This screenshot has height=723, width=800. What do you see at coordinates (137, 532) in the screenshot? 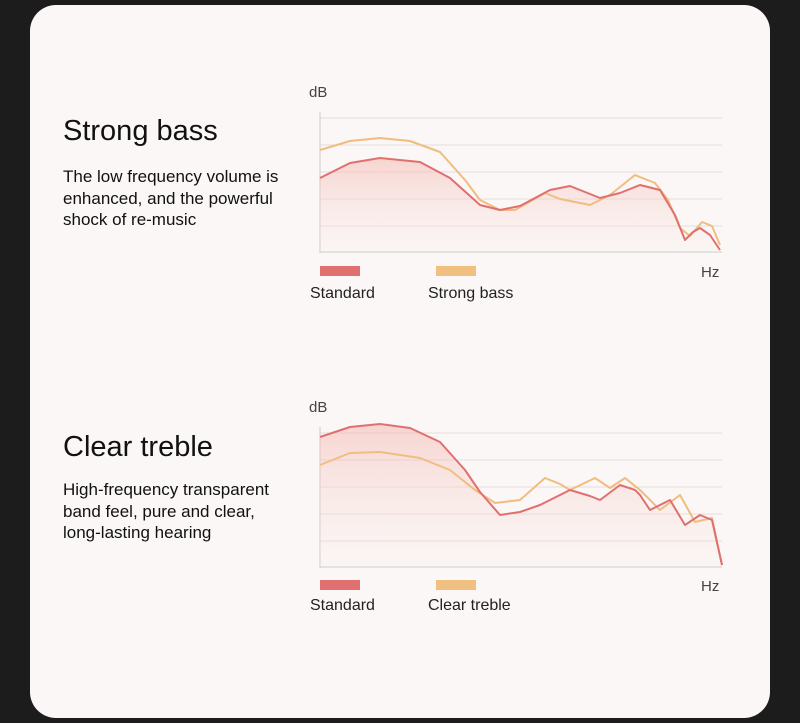
I see `description-line: long-lasting hearing` at bounding box center [137, 532].